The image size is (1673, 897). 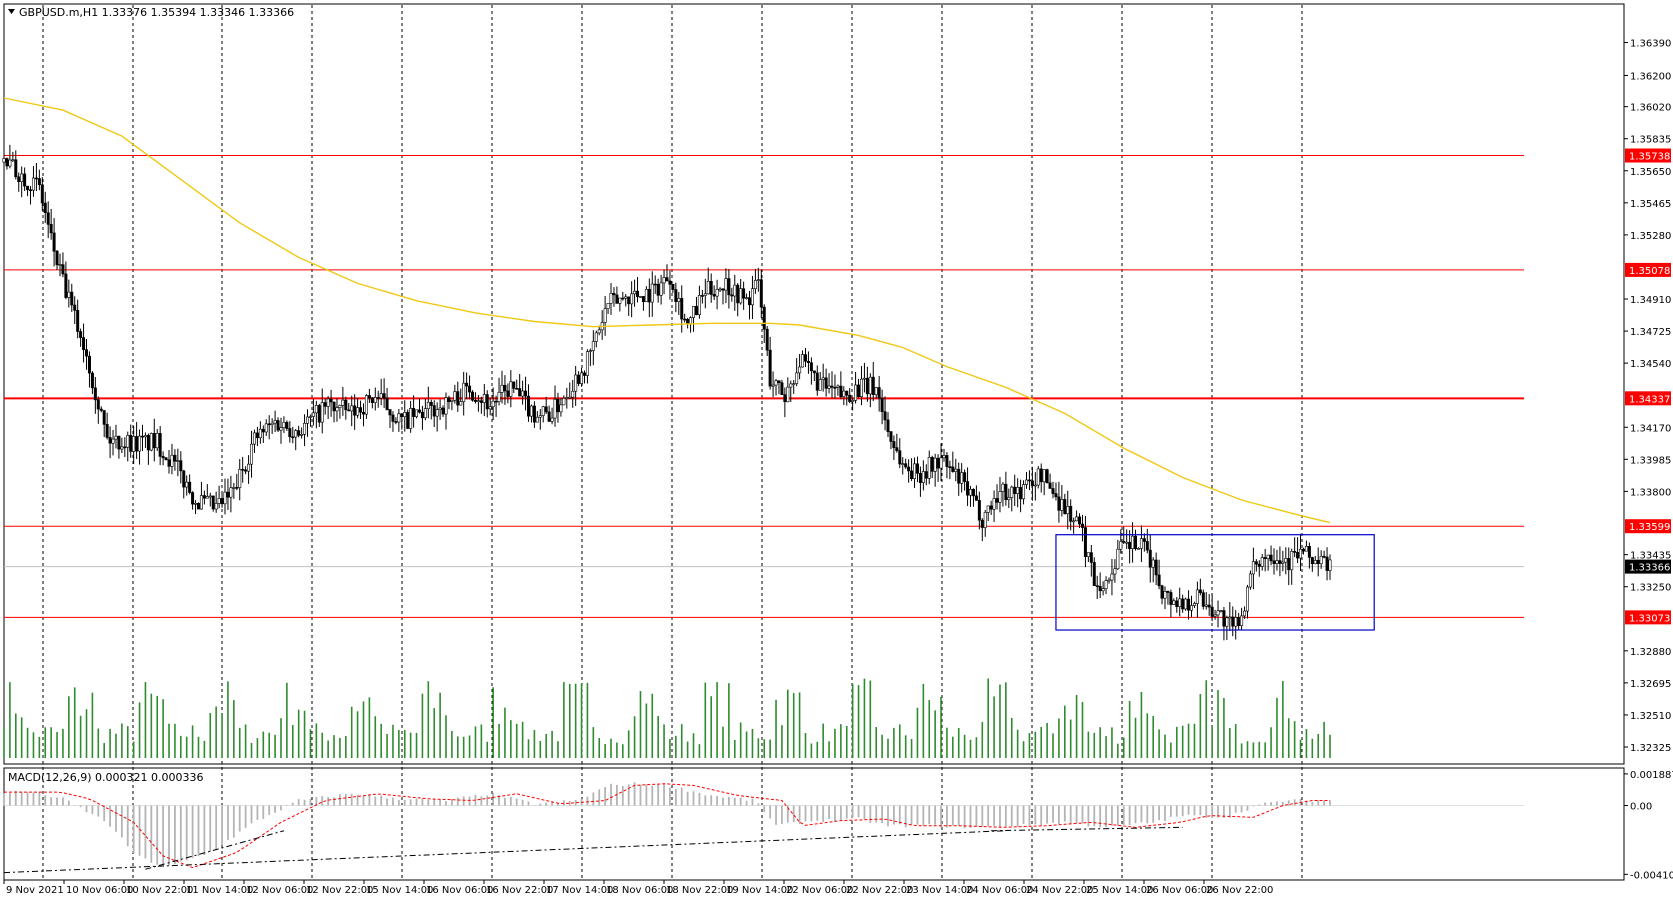 What do you see at coordinates (1650, 364) in the screenshot?
I see `price-tick-label: 1.34540` at bounding box center [1650, 364].